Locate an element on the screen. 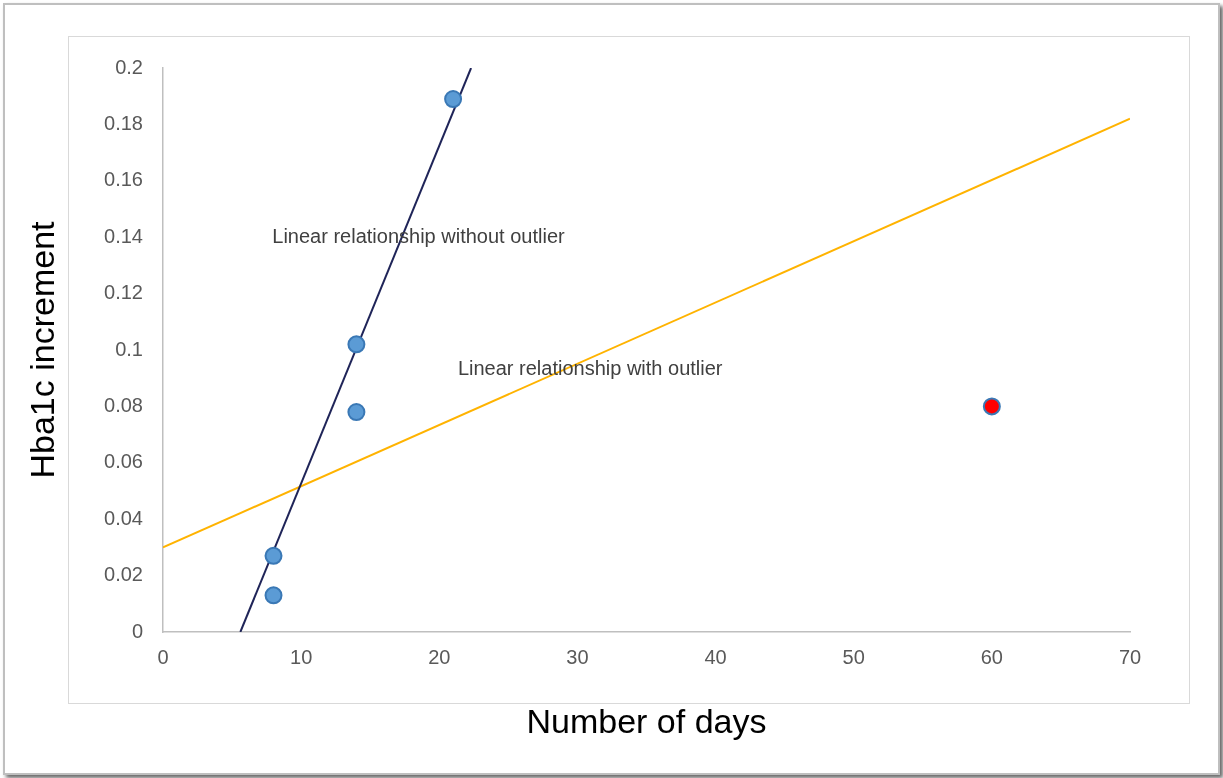 The image size is (1223, 778). y-tick-label: 0.04 is located at coordinates (123, 517).